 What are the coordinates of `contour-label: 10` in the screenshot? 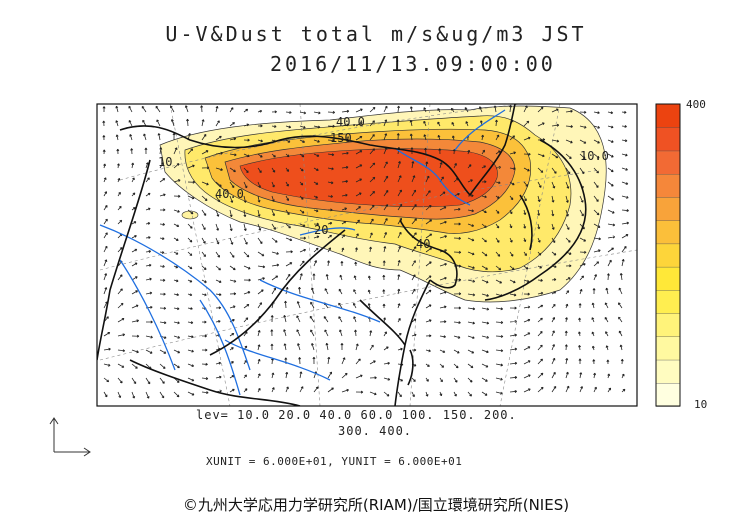 It's located at (165, 162).